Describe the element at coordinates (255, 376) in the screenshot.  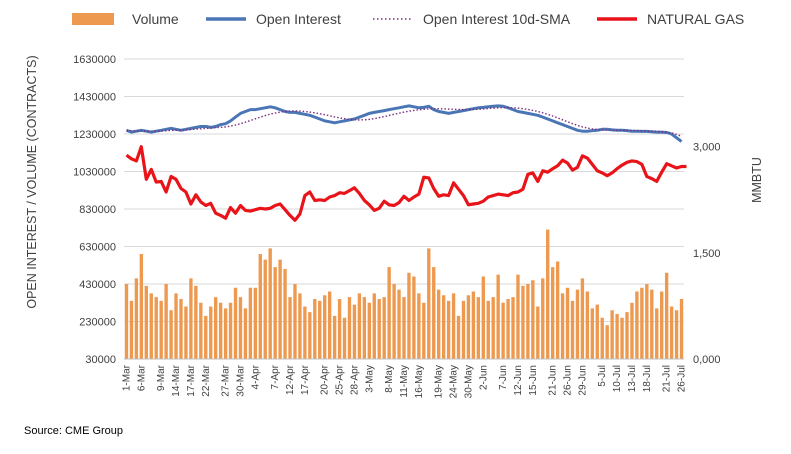
I see `x-tick-label: 4-Apr` at that location.